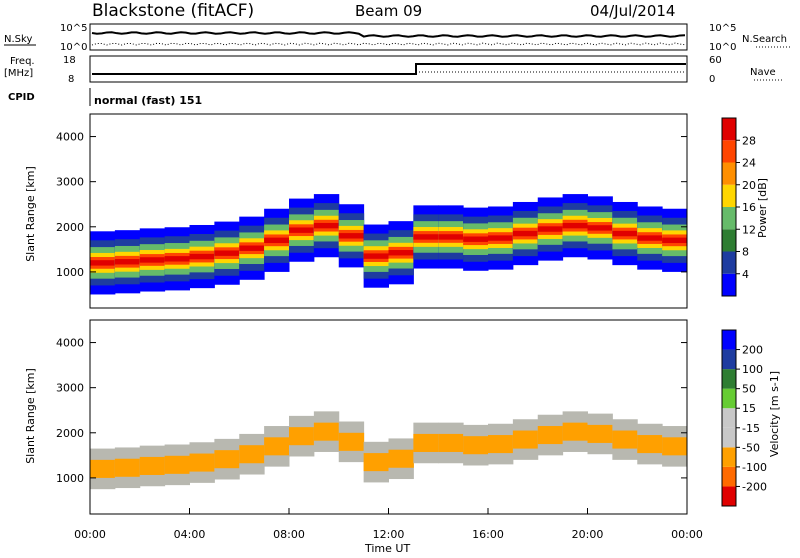 The height and width of the screenshot is (558, 800). I want to click on nsky-tick-top: 10^5, so click(73, 28).